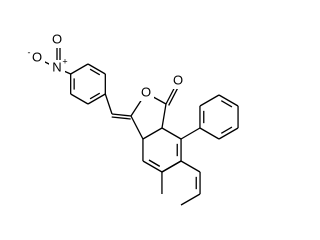 The height and width of the screenshot is (240, 320). I want to click on atom-charge: +, so click(64, 61).